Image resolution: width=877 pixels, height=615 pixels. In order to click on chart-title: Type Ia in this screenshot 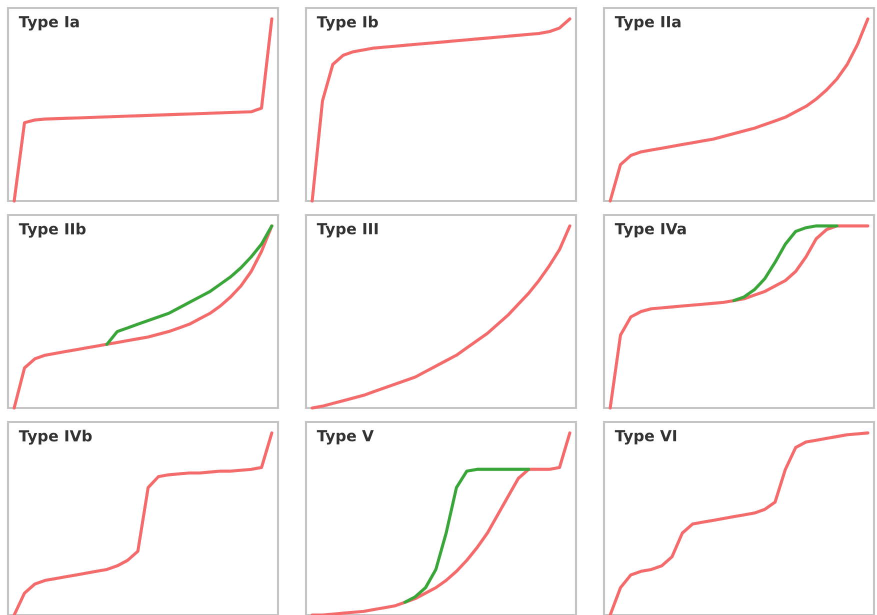, I will do `click(48, 23)`.